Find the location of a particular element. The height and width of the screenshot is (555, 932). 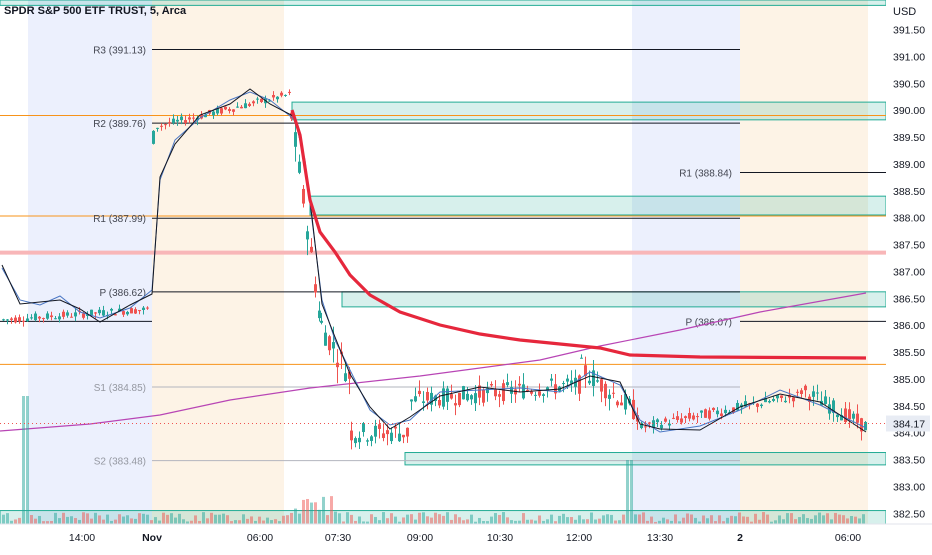

x-tick-label: Nov is located at coordinates (152, 538).